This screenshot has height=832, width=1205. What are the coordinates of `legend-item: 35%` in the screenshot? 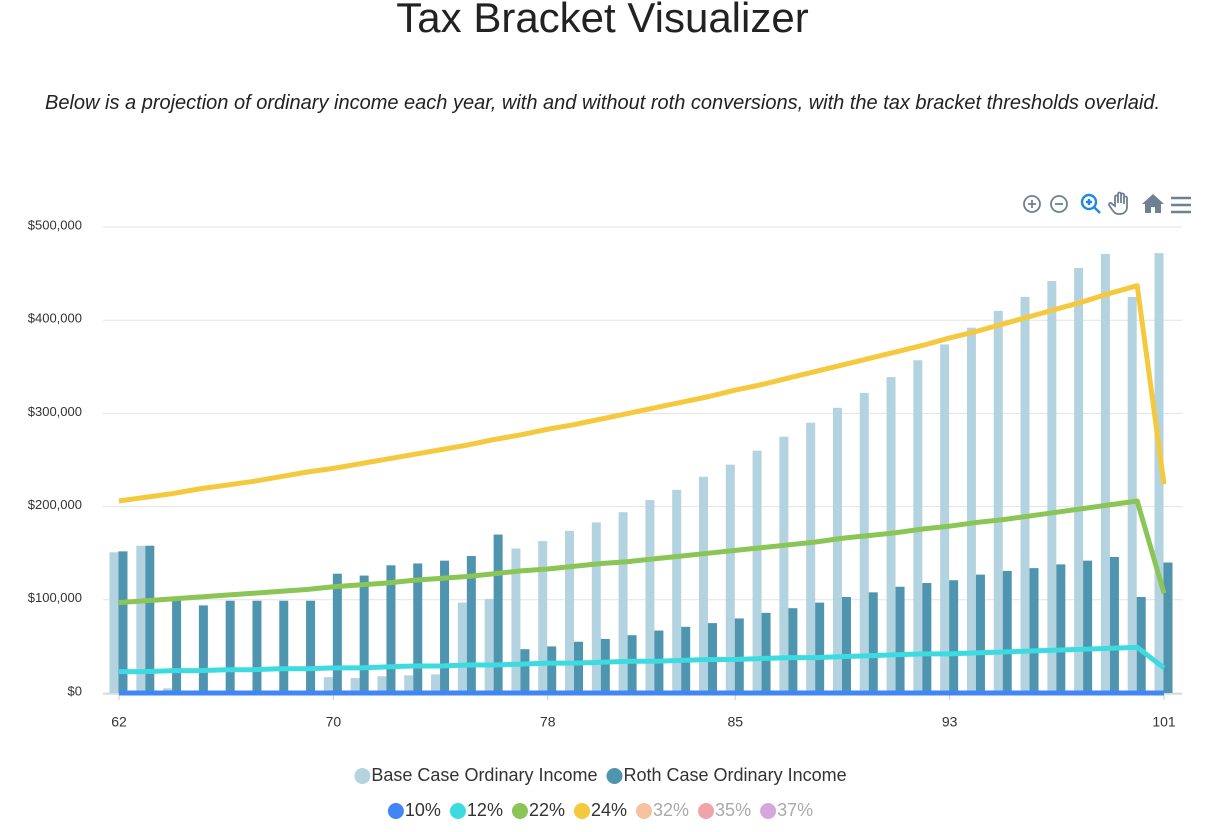 It's located at (724, 810).